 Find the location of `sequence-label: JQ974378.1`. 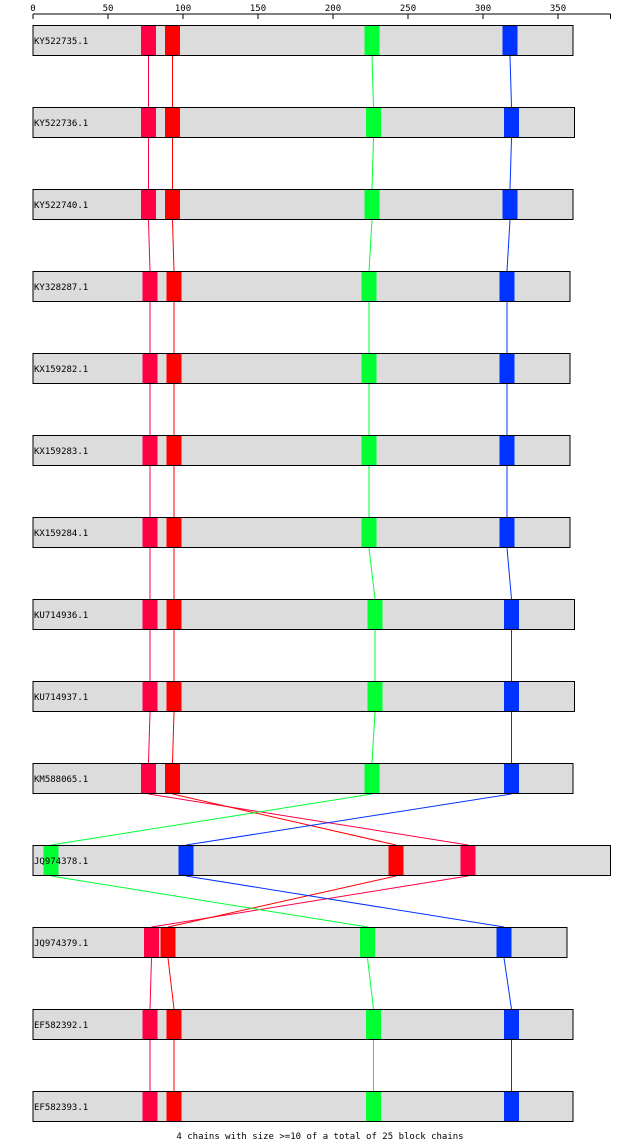

sequence-label: JQ974378.1 is located at coordinates (61, 862).